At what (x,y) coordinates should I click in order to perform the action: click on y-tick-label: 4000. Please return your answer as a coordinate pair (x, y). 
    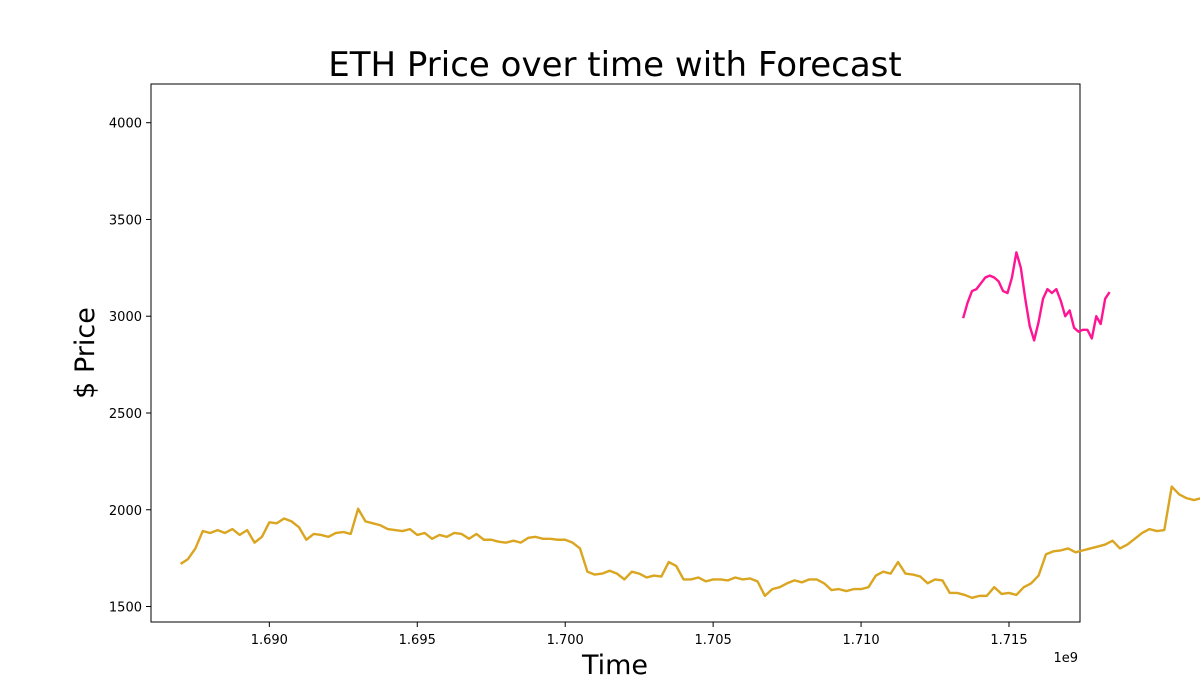
    Looking at the image, I should click on (125, 124).